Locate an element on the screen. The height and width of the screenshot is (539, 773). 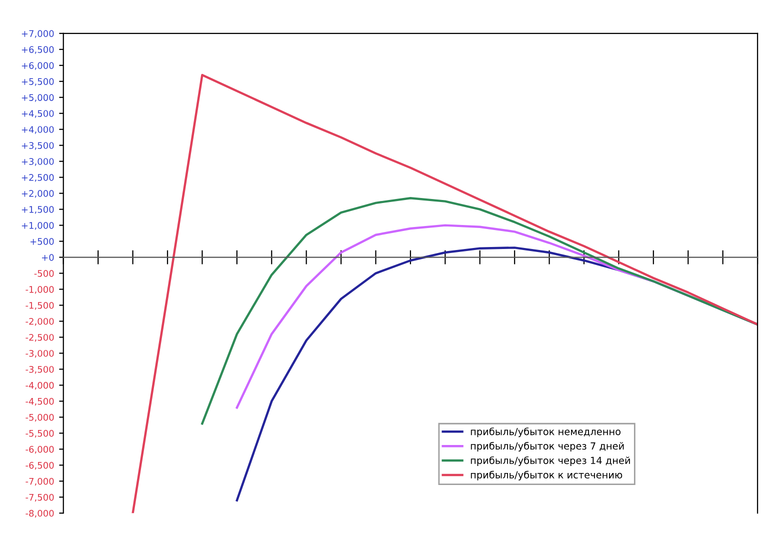
y-tick-label: -7,000 is located at coordinates (40, 482).